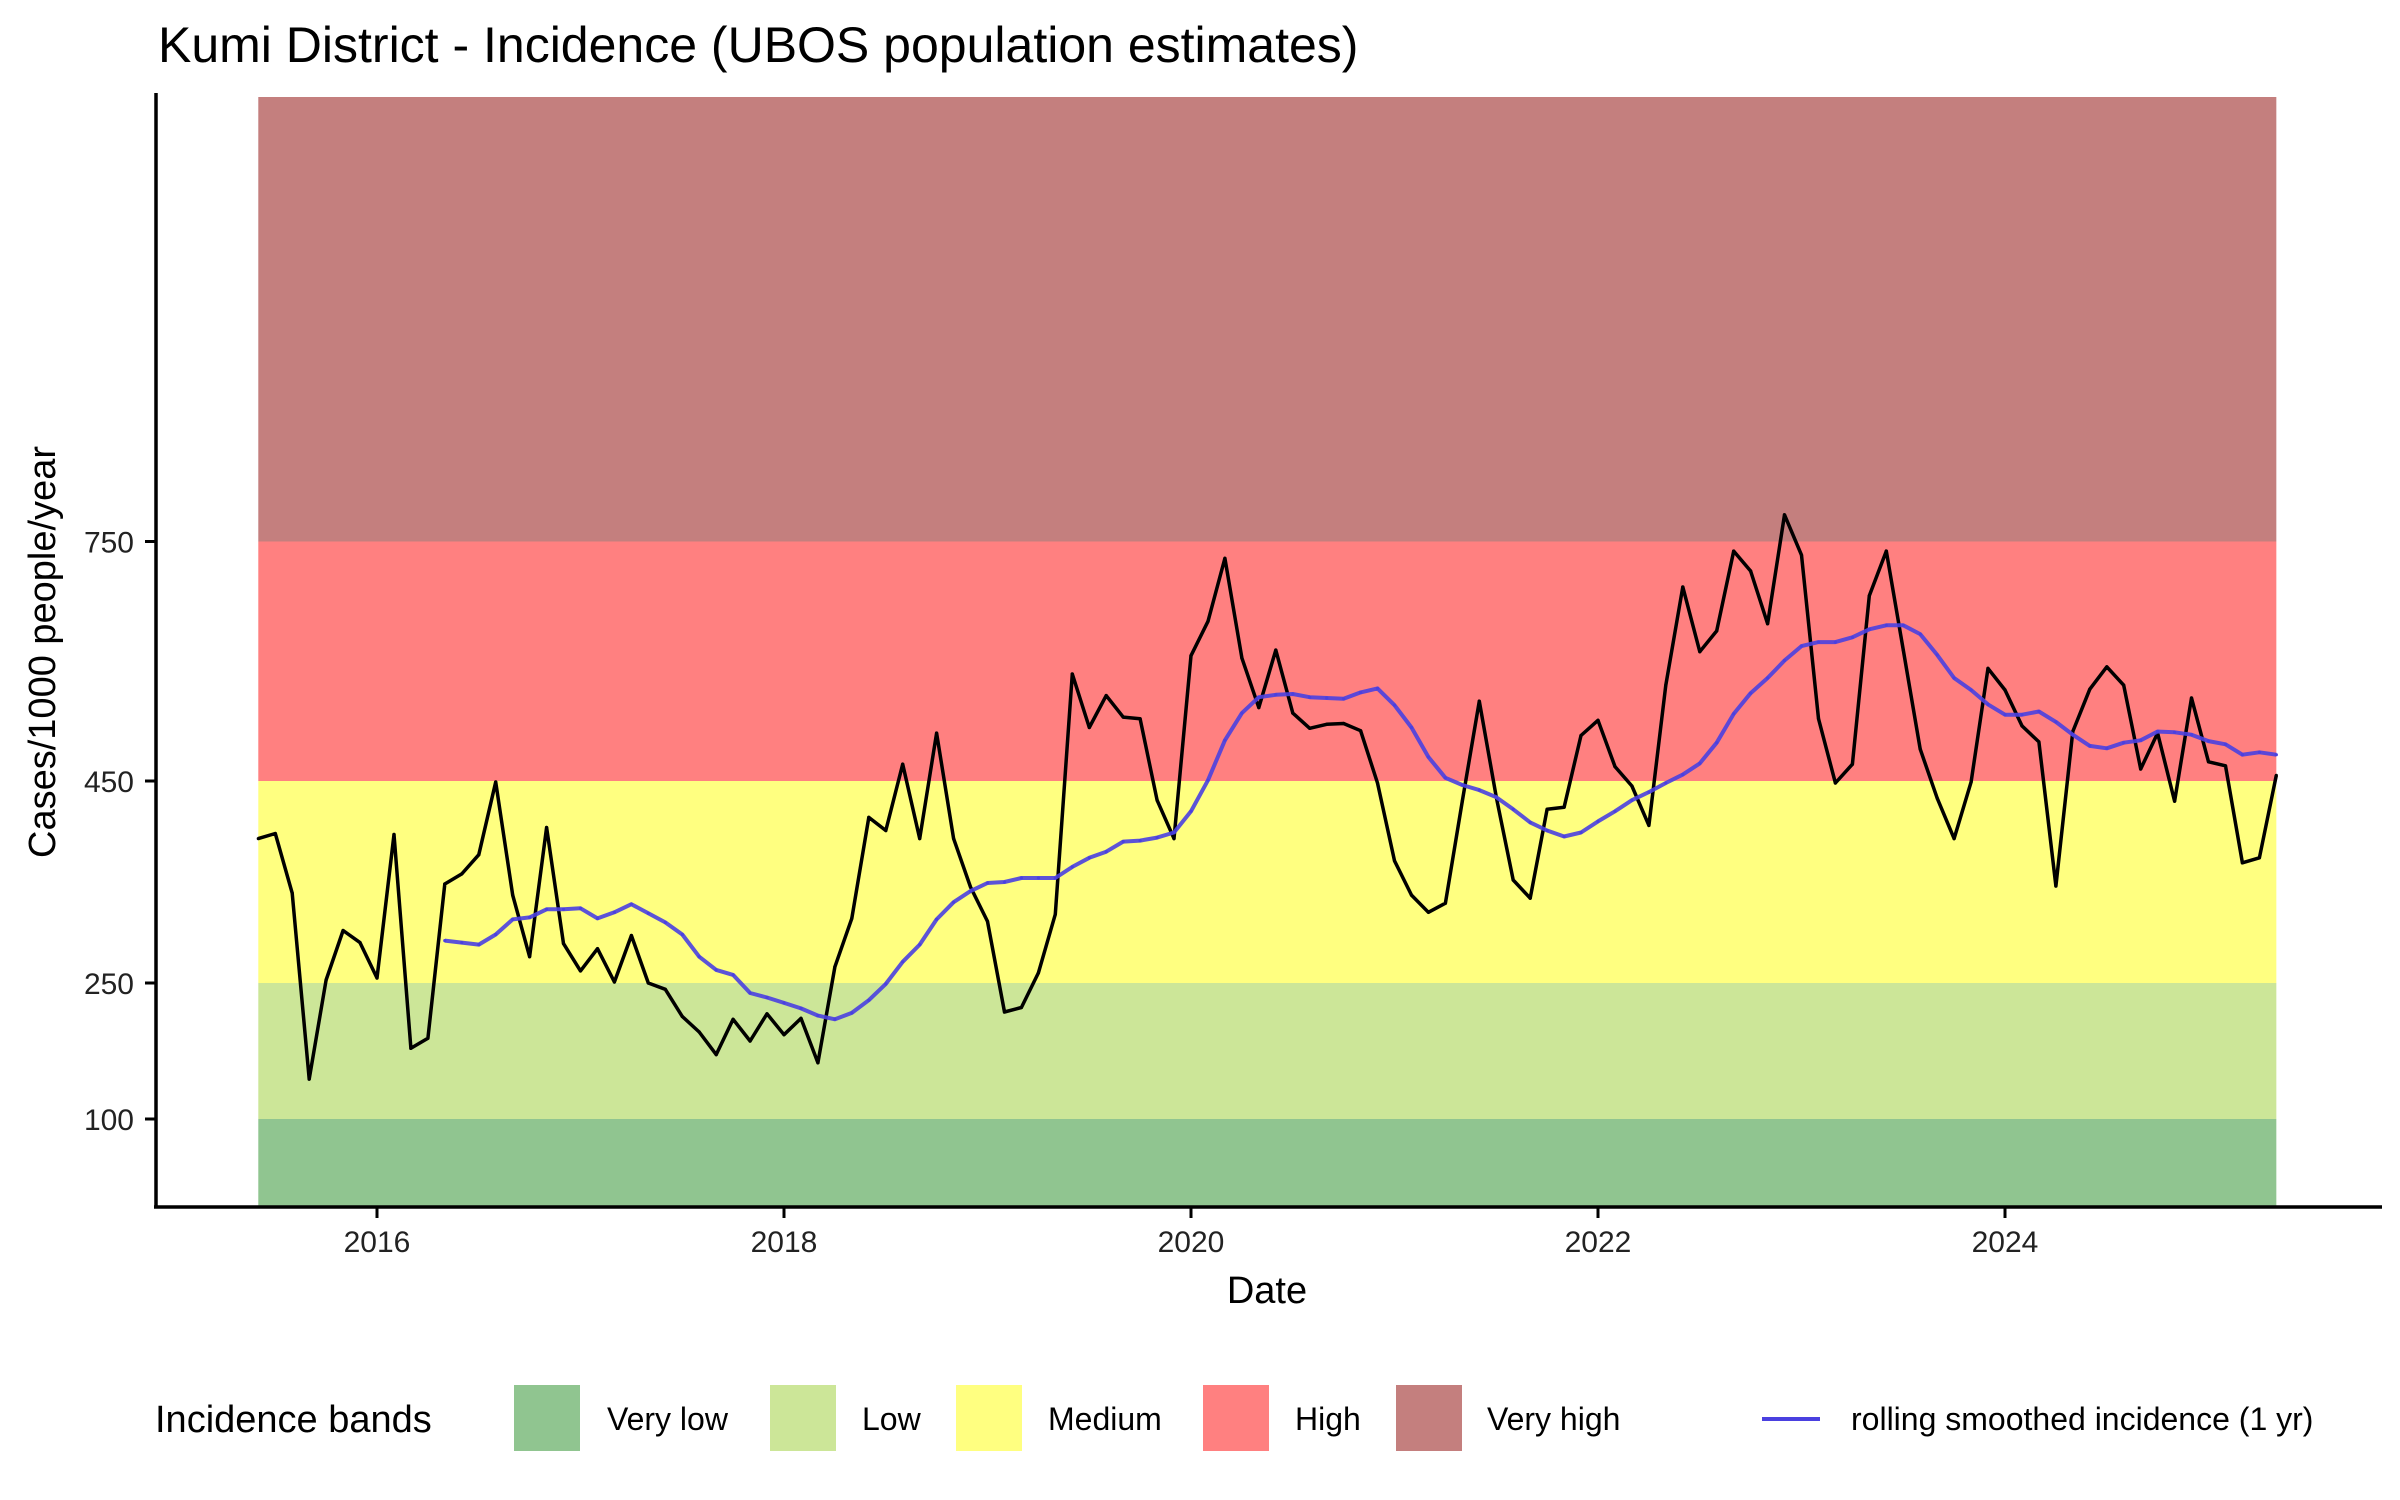 Image resolution: width=2400 pixels, height=1500 pixels. Describe the element at coordinates (668, 1419) in the screenshot. I see `legend-label-very-low: Very low` at that location.